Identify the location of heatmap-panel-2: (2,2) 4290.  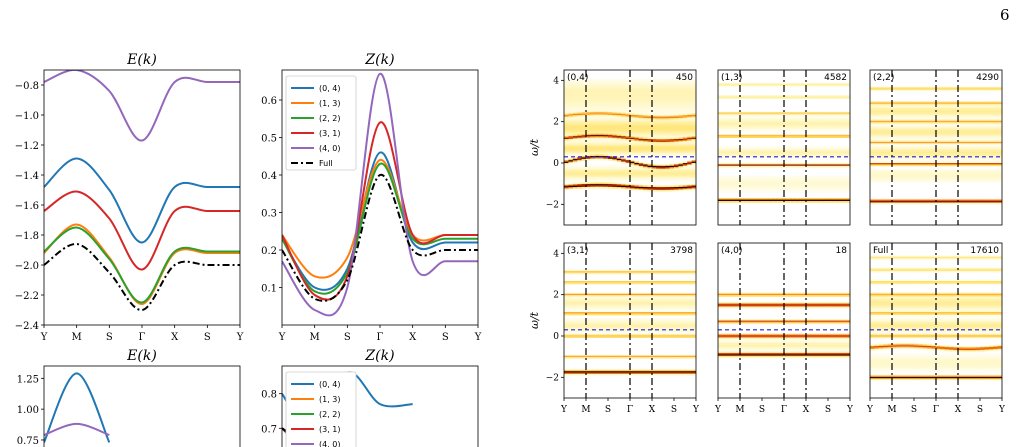
(936, 147).